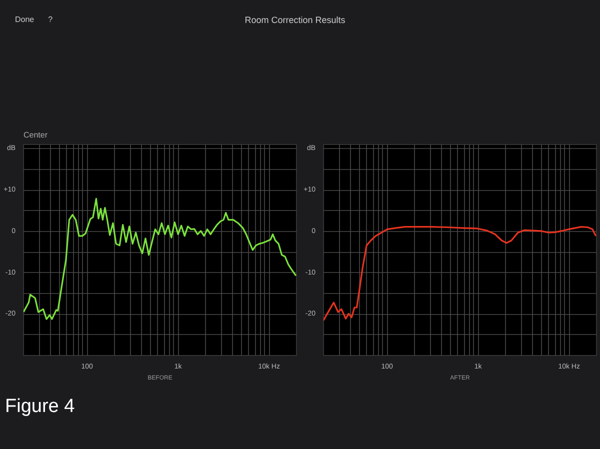 The height and width of the screenshot is (449, 600). What do you see at coordinates (24, 19) in the screenshot?
I see `text: Done` at bounding box center [24, 19].